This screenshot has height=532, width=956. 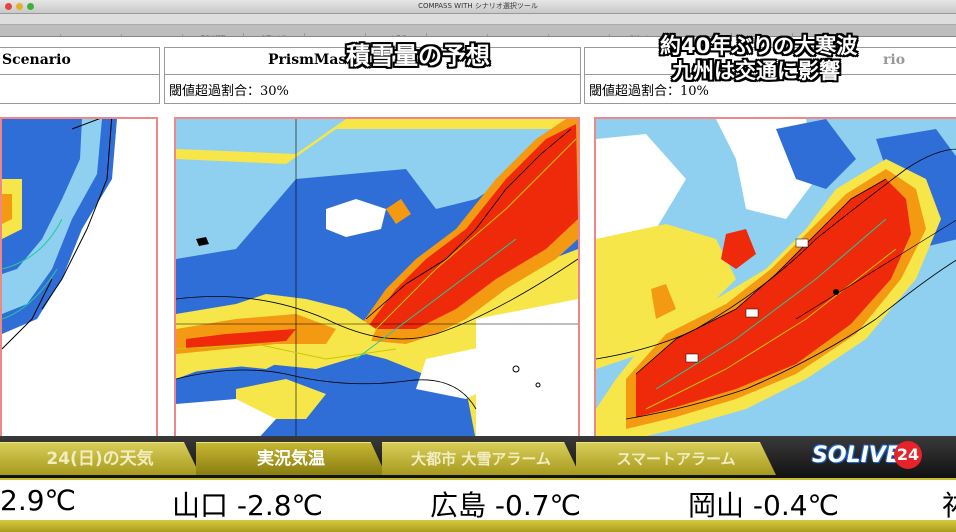 I want to click on headline-caption-1: 約40年ぶりの大寒波, so click(x=759, y=46).